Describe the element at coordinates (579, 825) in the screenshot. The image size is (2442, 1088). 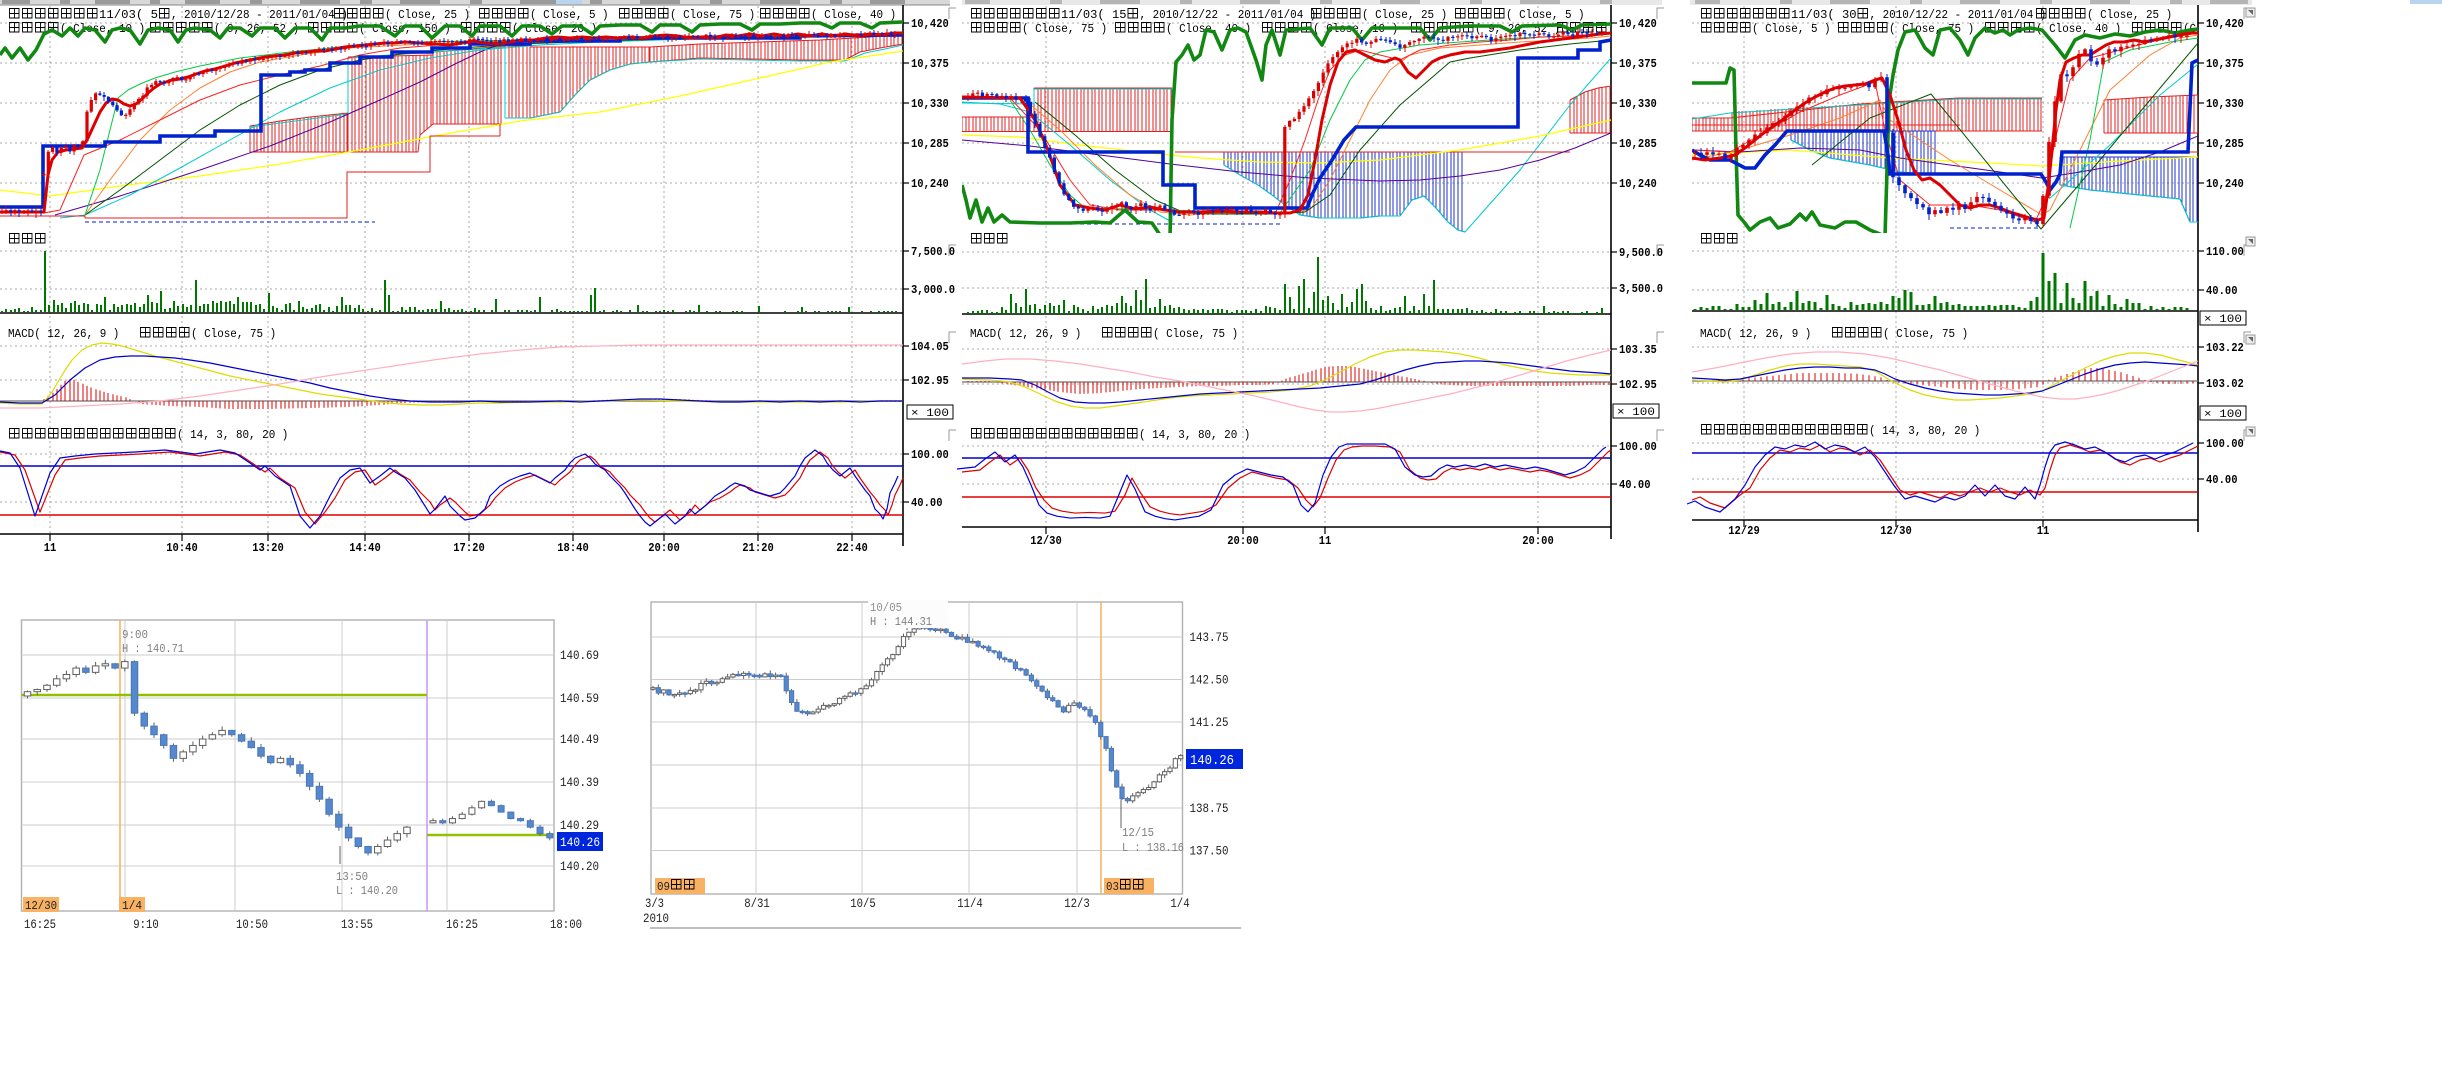
I see `svg-text: 140.29` at that location.